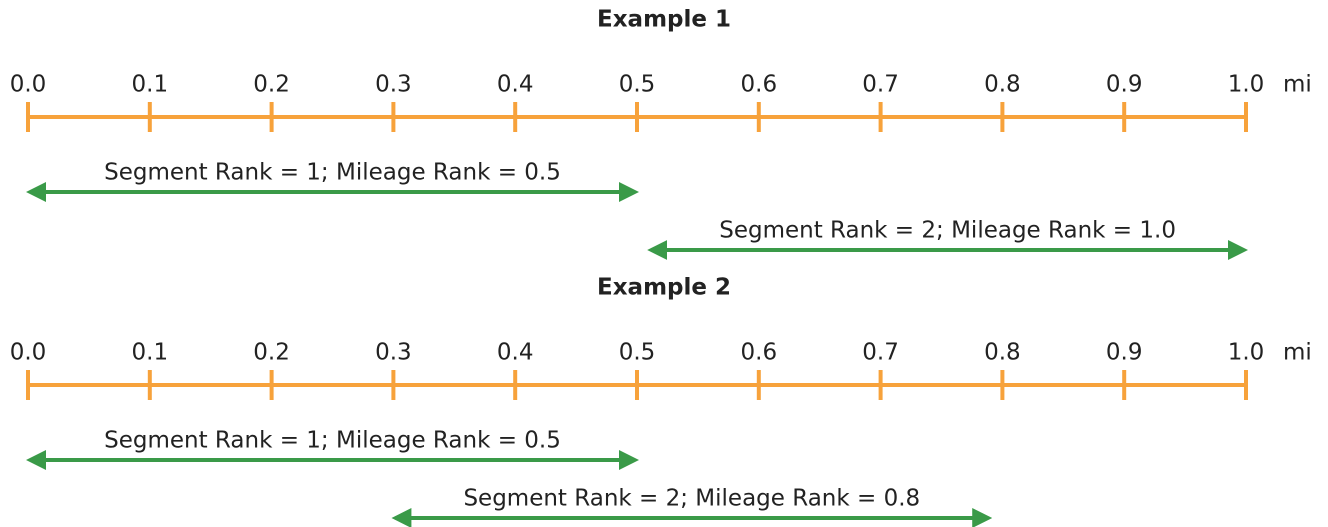 The image size is (1328, 527). What do you see at coordinates (664, 20) in the screenshot?
I see `example-title: Example 1` at bounding box center [664, 20].